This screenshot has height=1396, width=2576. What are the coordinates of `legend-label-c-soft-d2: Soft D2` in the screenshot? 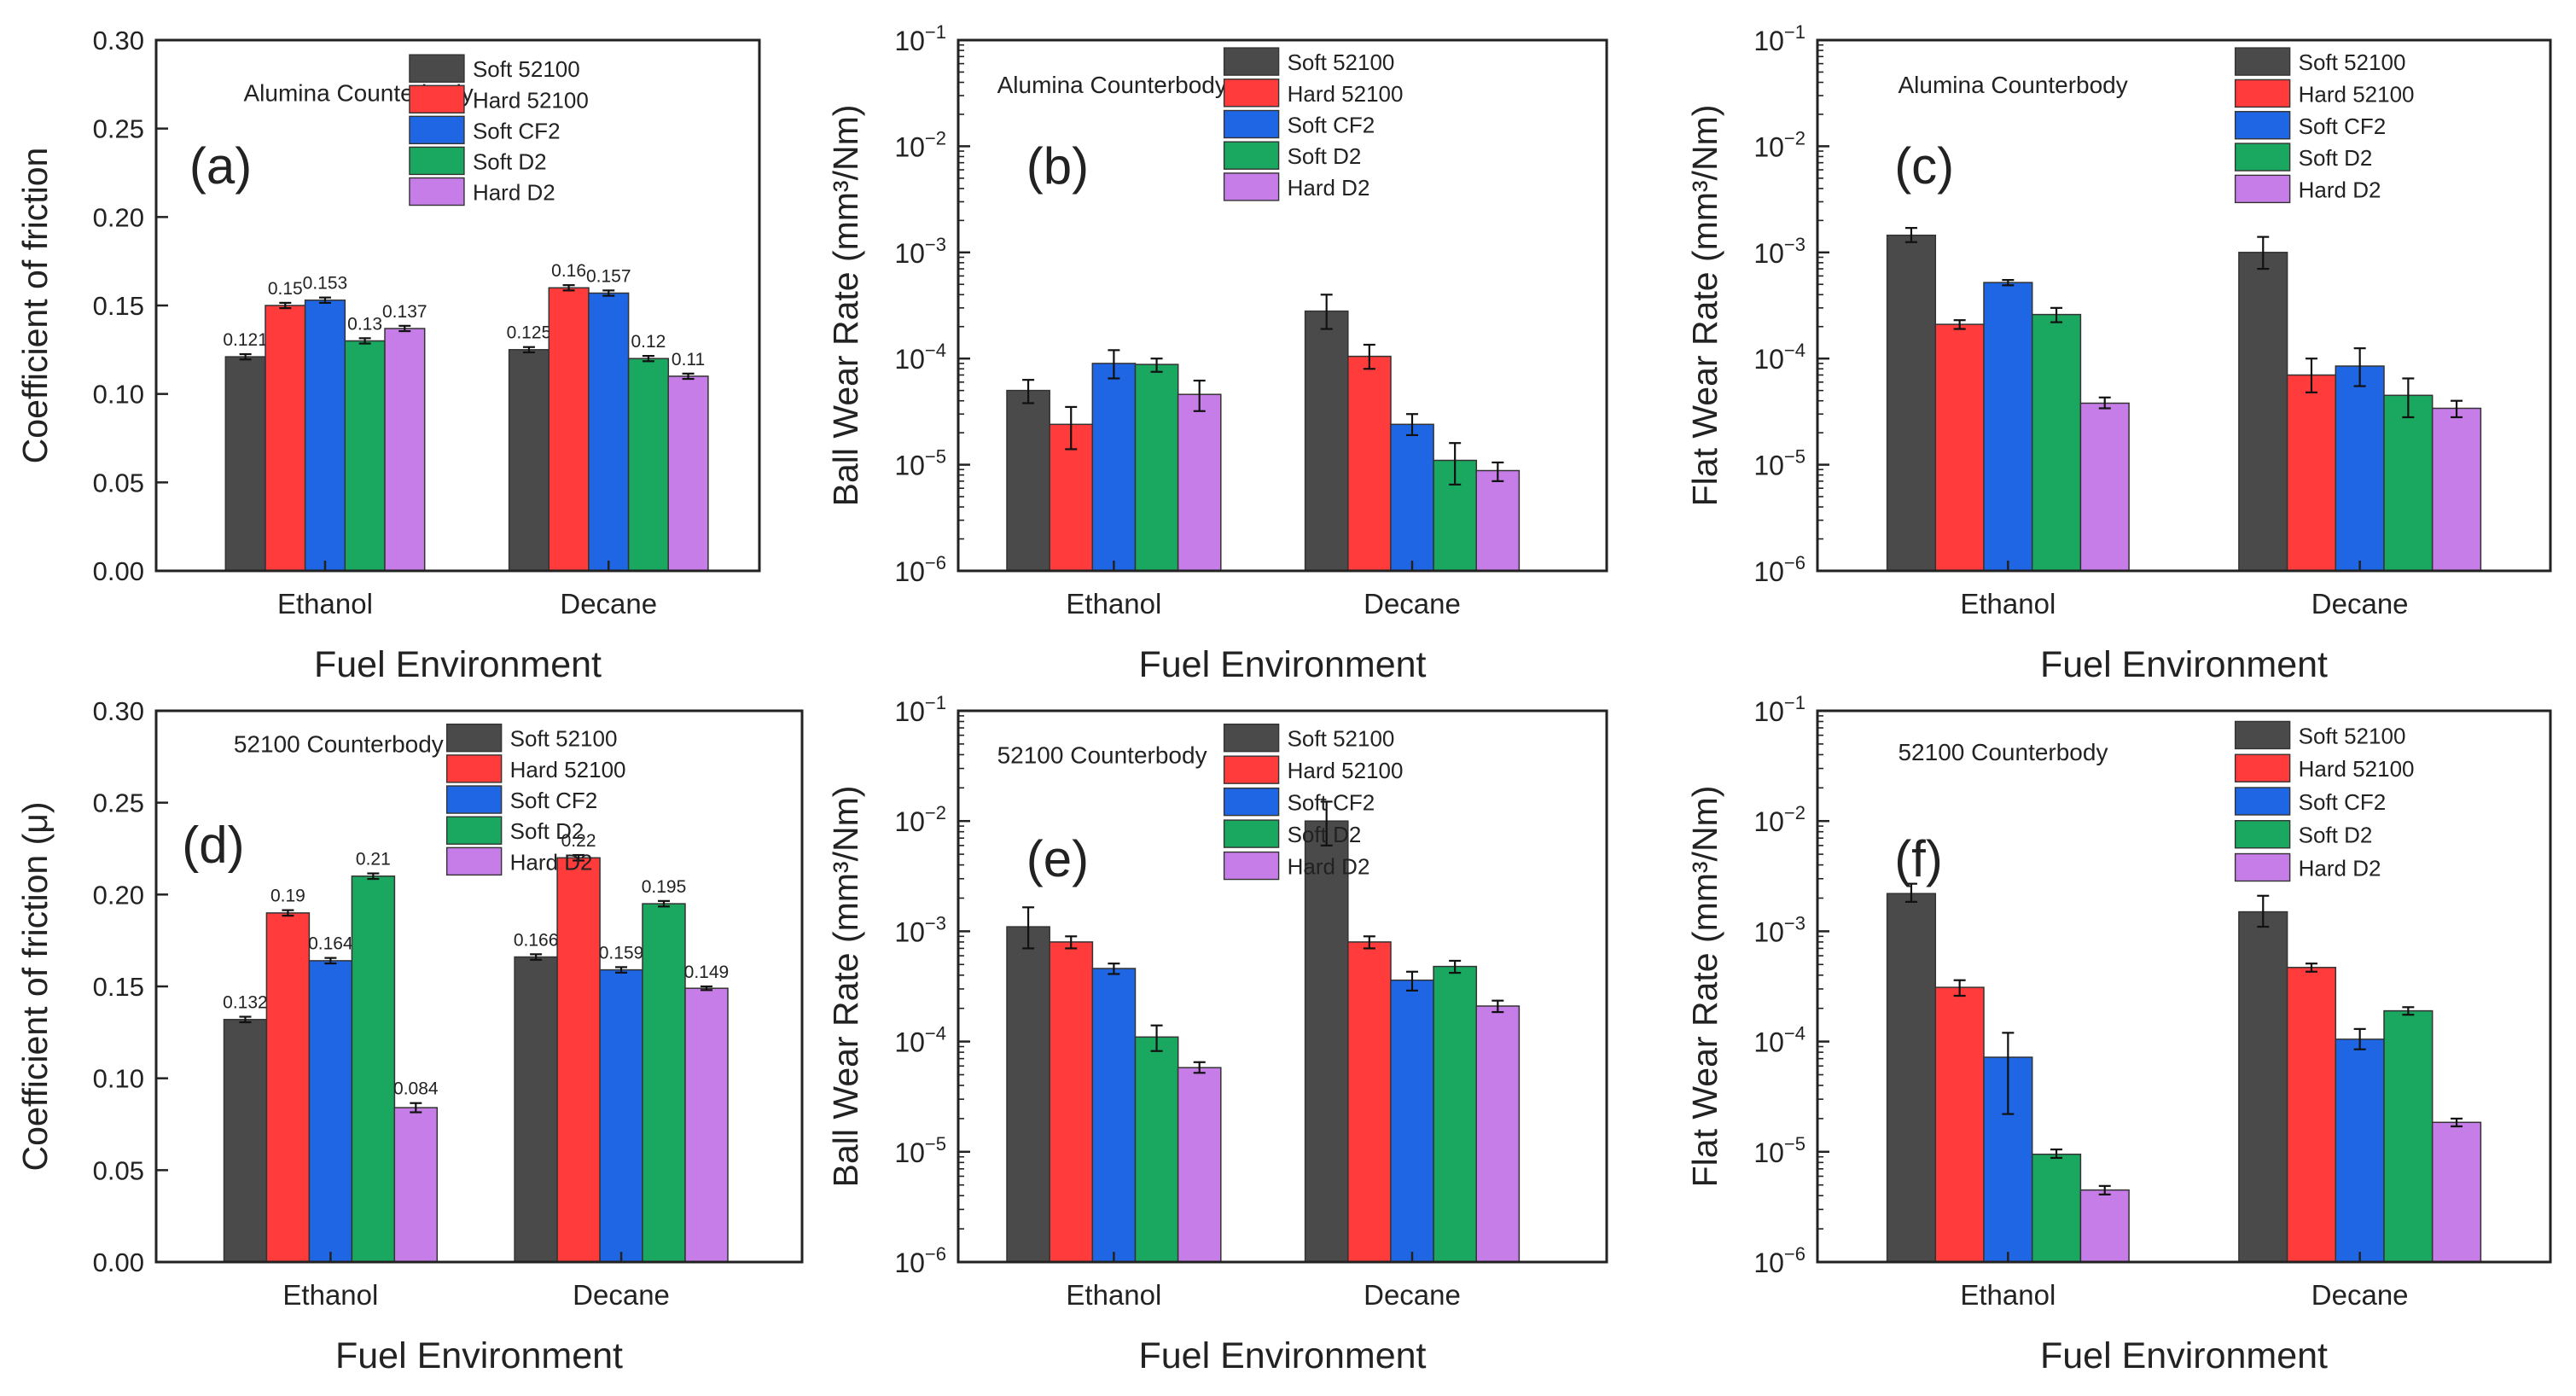 It's located at (2336, 158).